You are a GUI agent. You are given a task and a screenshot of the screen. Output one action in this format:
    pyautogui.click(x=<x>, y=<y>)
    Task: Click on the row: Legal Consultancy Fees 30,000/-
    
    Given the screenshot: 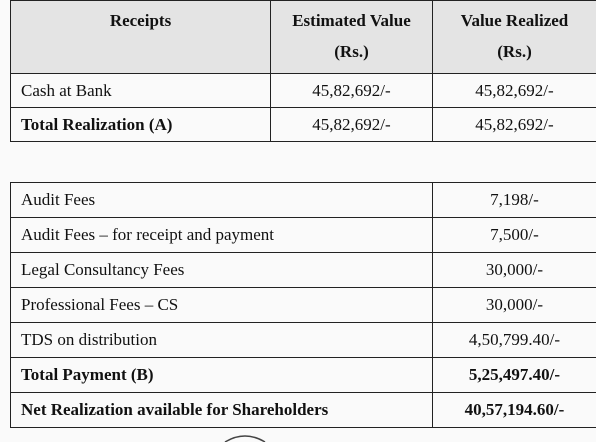 What is the action you would take?
    pyautogui.click(x=303, y=270)
    